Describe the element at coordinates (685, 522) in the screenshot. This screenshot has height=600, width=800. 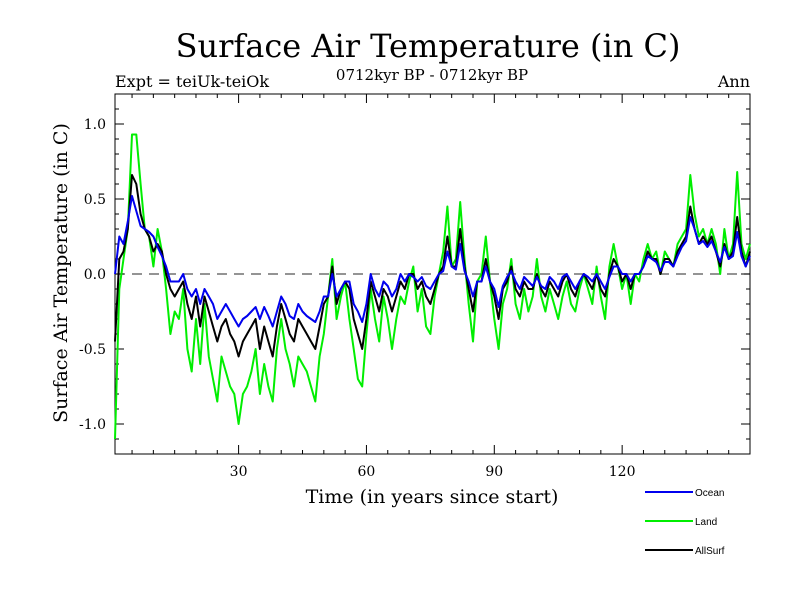
I see `legend: Ocean Land AllSurf` at that location.